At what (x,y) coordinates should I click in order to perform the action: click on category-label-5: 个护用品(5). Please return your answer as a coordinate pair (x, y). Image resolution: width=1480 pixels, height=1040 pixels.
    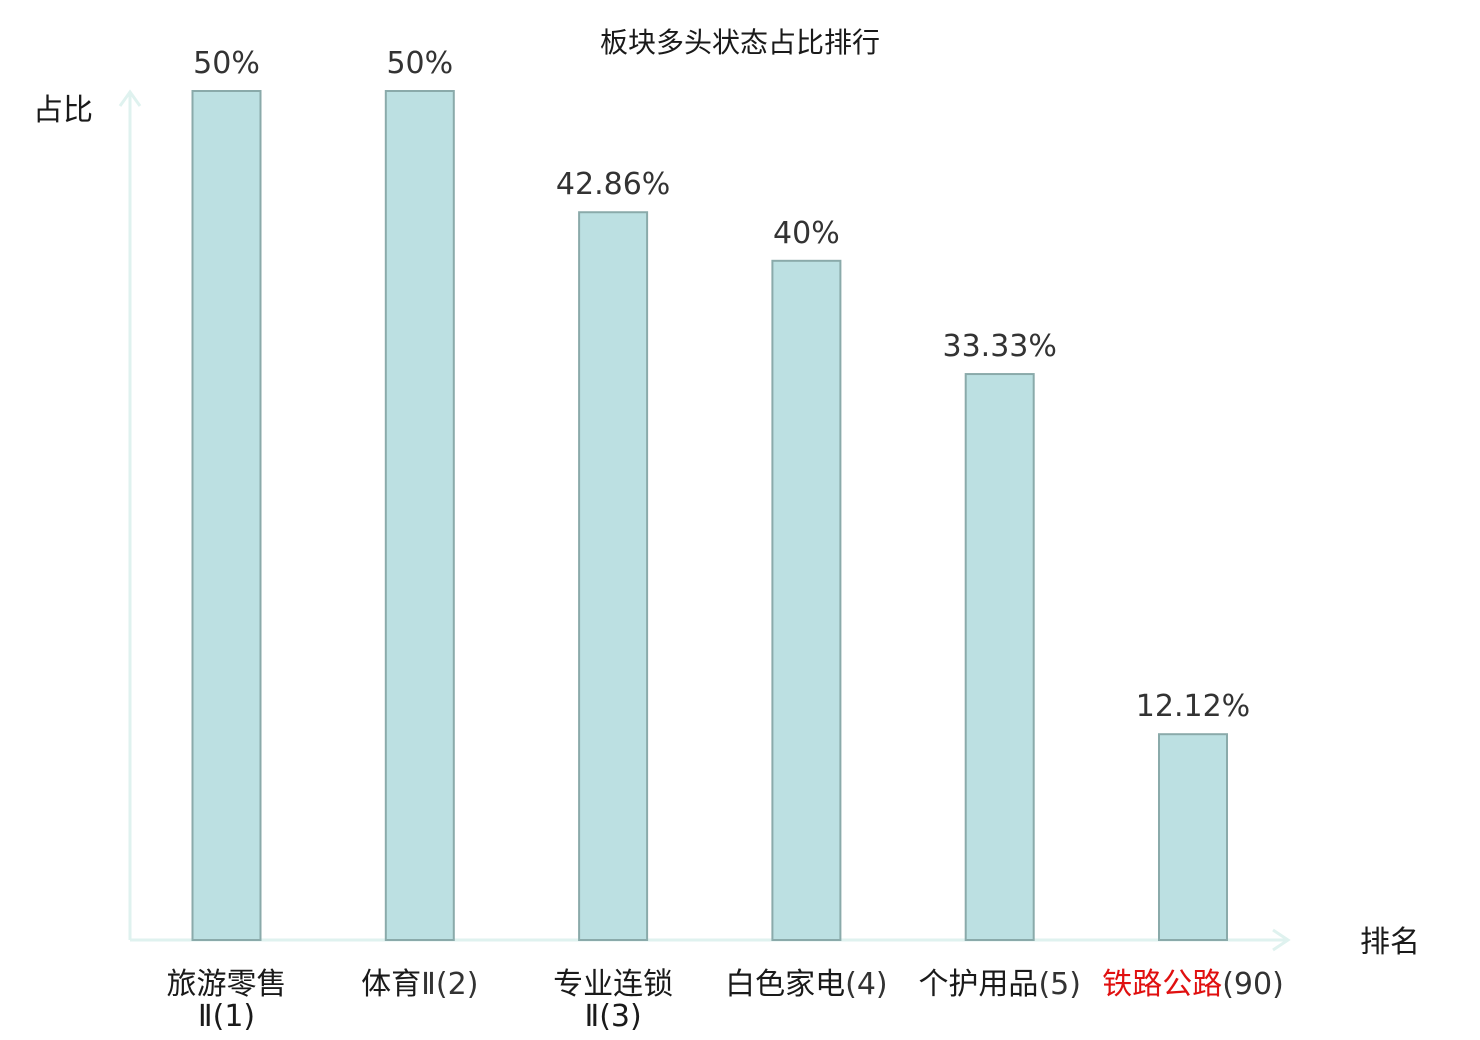
    Looking at the image, I should click on (999, 984).